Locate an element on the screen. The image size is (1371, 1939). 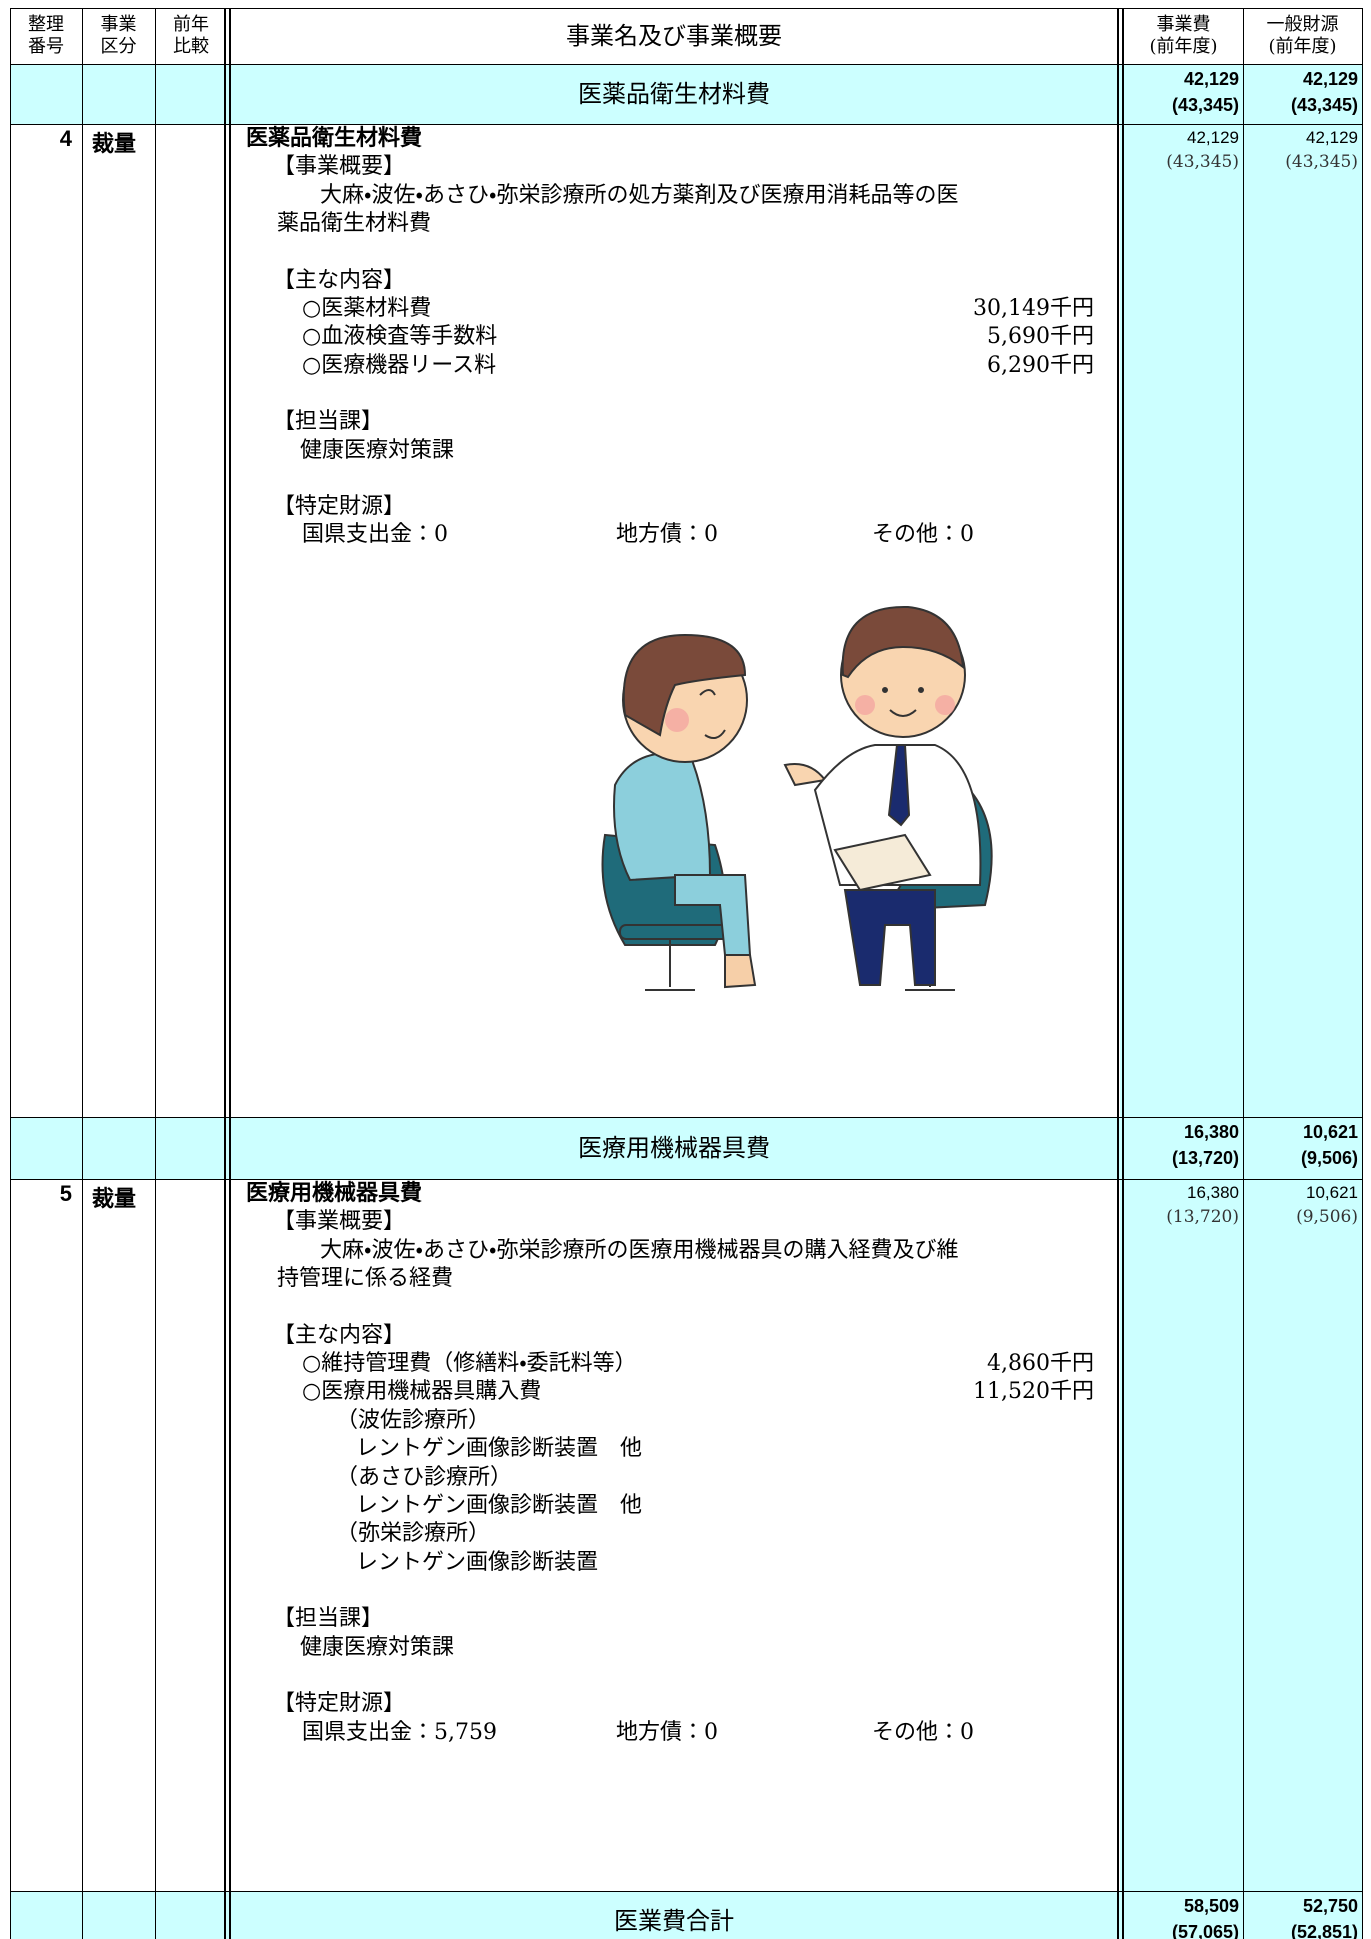
overview-line: 薬品衛生材料費 is located at coordinates (354, 224).